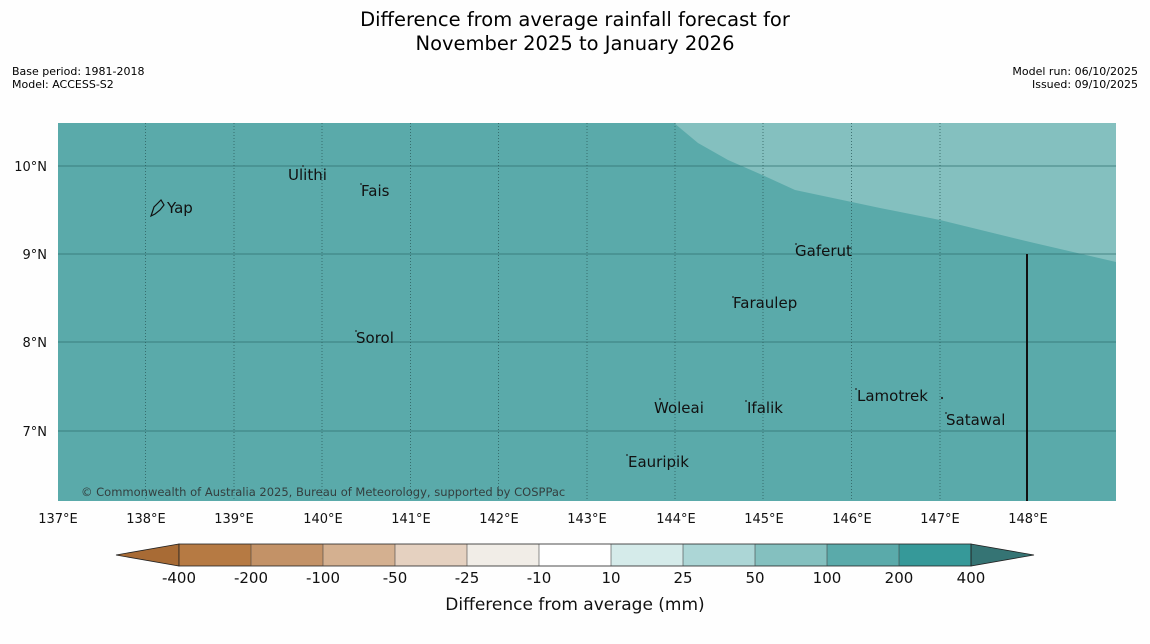 Image resolution: width=1150 pixels, height=644 pixels. What do you see at coordinates (234, 519) in the screenshot?
I see `lon-tick-139e: 139°E` at bounding box center [234, 519].